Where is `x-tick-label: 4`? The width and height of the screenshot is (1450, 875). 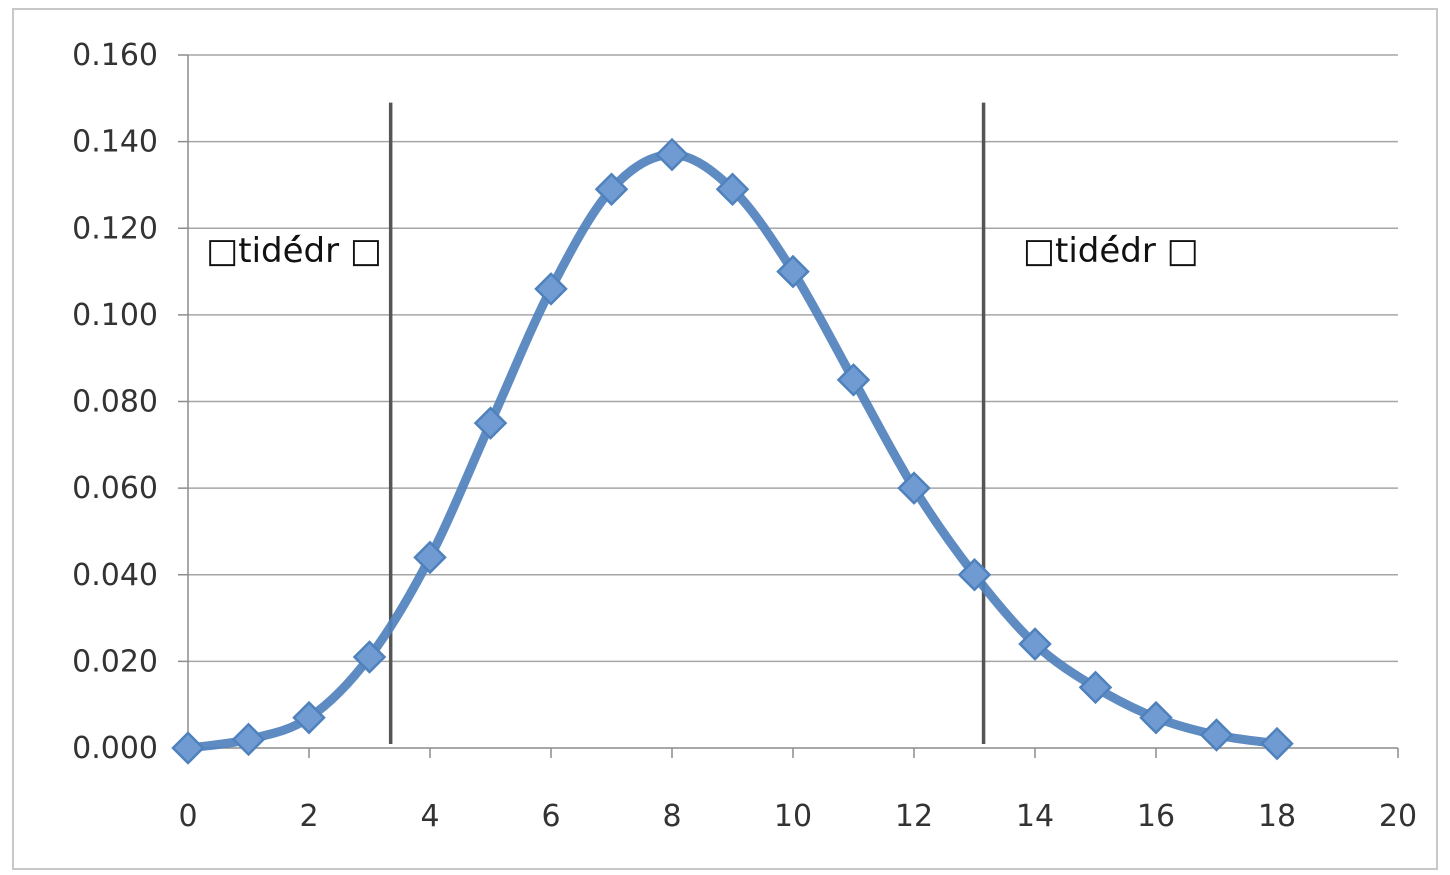 x-tick-label: 4 is located at coordinates (429, 816).